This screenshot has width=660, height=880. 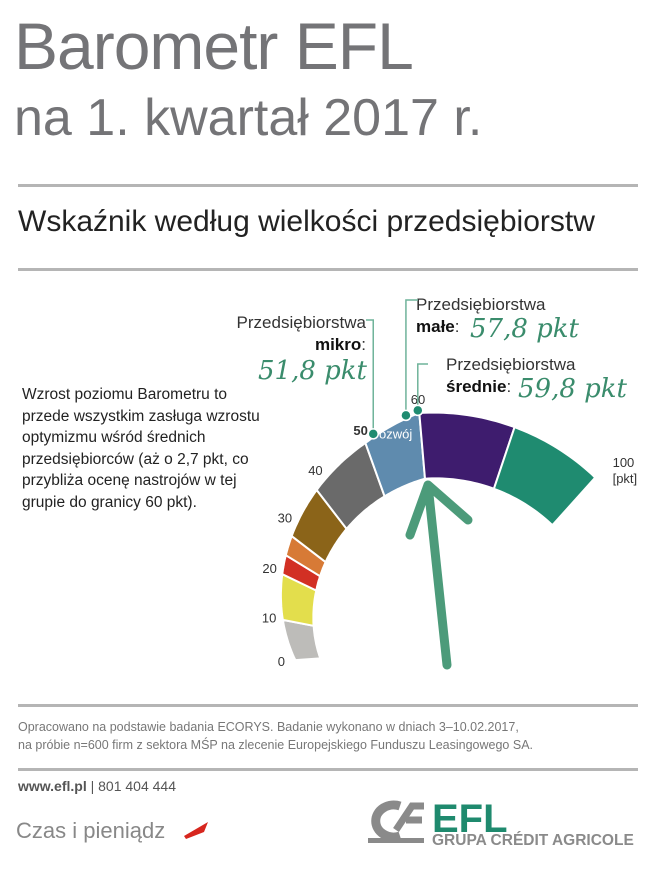 I want to click on label-male: Przedsiębiorstwa małe:, so click(x=481, y=315).